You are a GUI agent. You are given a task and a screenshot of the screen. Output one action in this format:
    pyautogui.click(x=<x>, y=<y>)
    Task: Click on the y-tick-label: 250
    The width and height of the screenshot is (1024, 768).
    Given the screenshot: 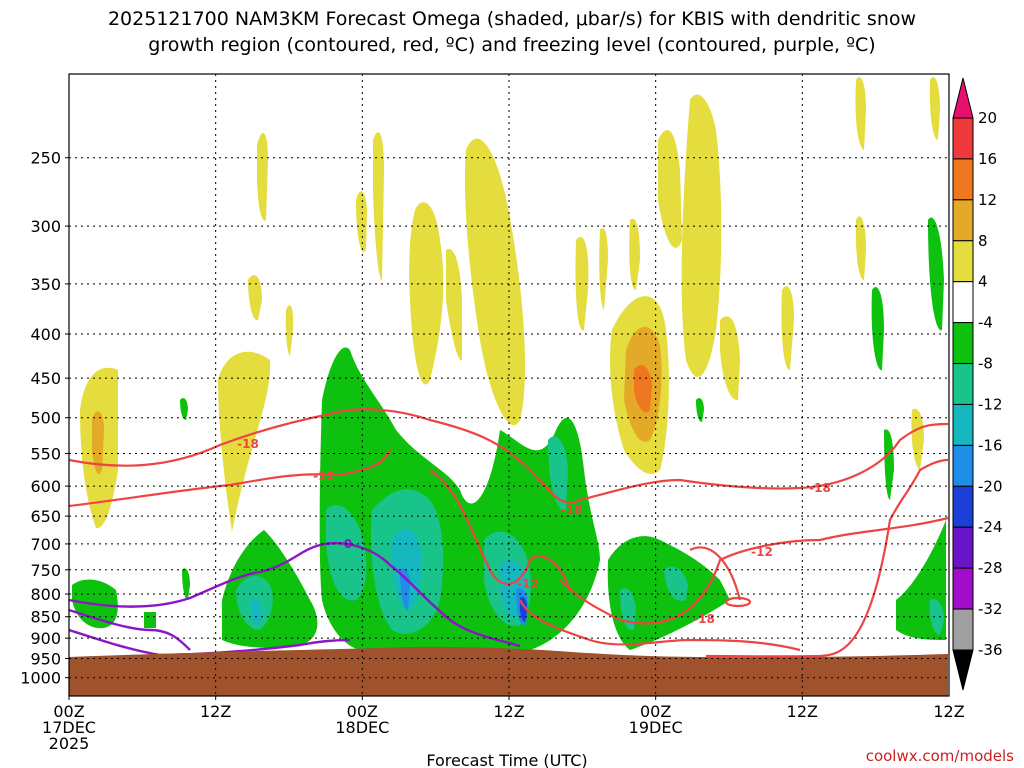 What is the action you would take?
    pyautogui.click(x=45, y=158)
    